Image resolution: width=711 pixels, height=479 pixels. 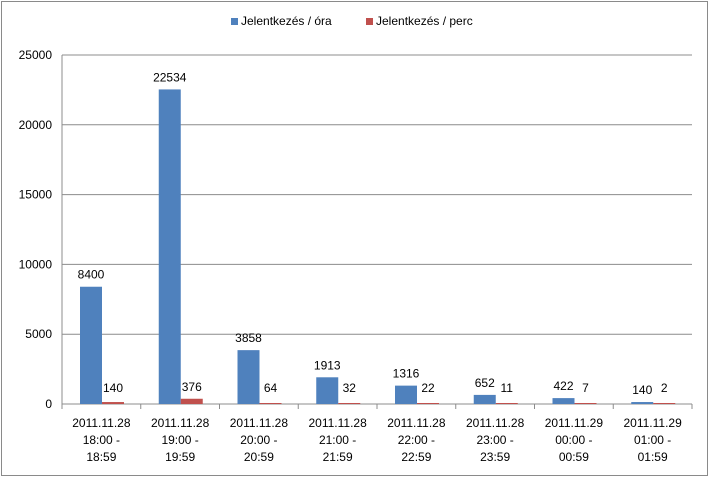 I want to click on data-label: 8400, so click(x=91, y=275).